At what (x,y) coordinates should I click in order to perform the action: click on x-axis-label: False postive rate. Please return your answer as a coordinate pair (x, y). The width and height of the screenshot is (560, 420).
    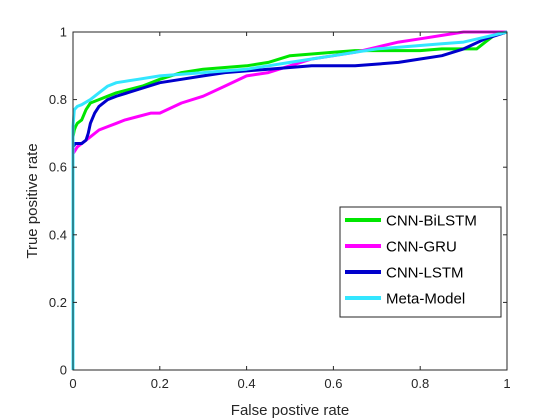
    Looking at the image, I should click on (290, 410).